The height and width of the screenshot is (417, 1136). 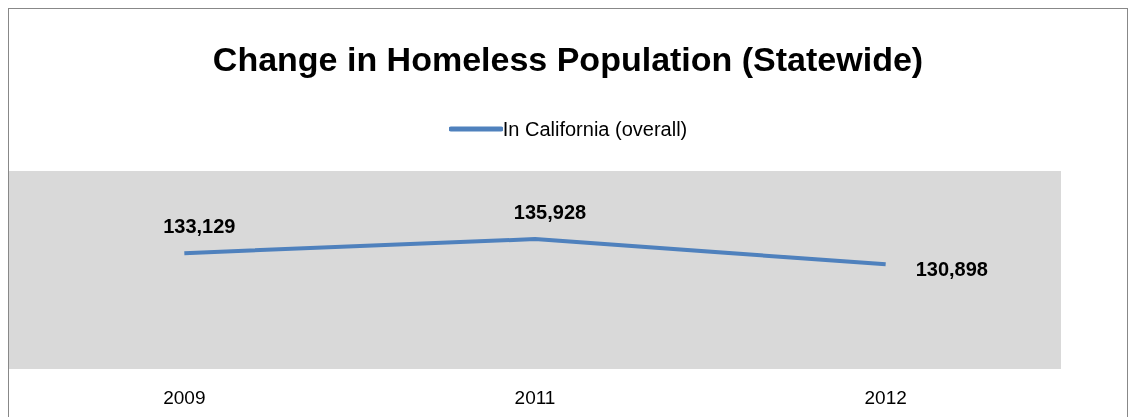 I want to click on x-tick-label: 2011, so click(x=535, y=398).